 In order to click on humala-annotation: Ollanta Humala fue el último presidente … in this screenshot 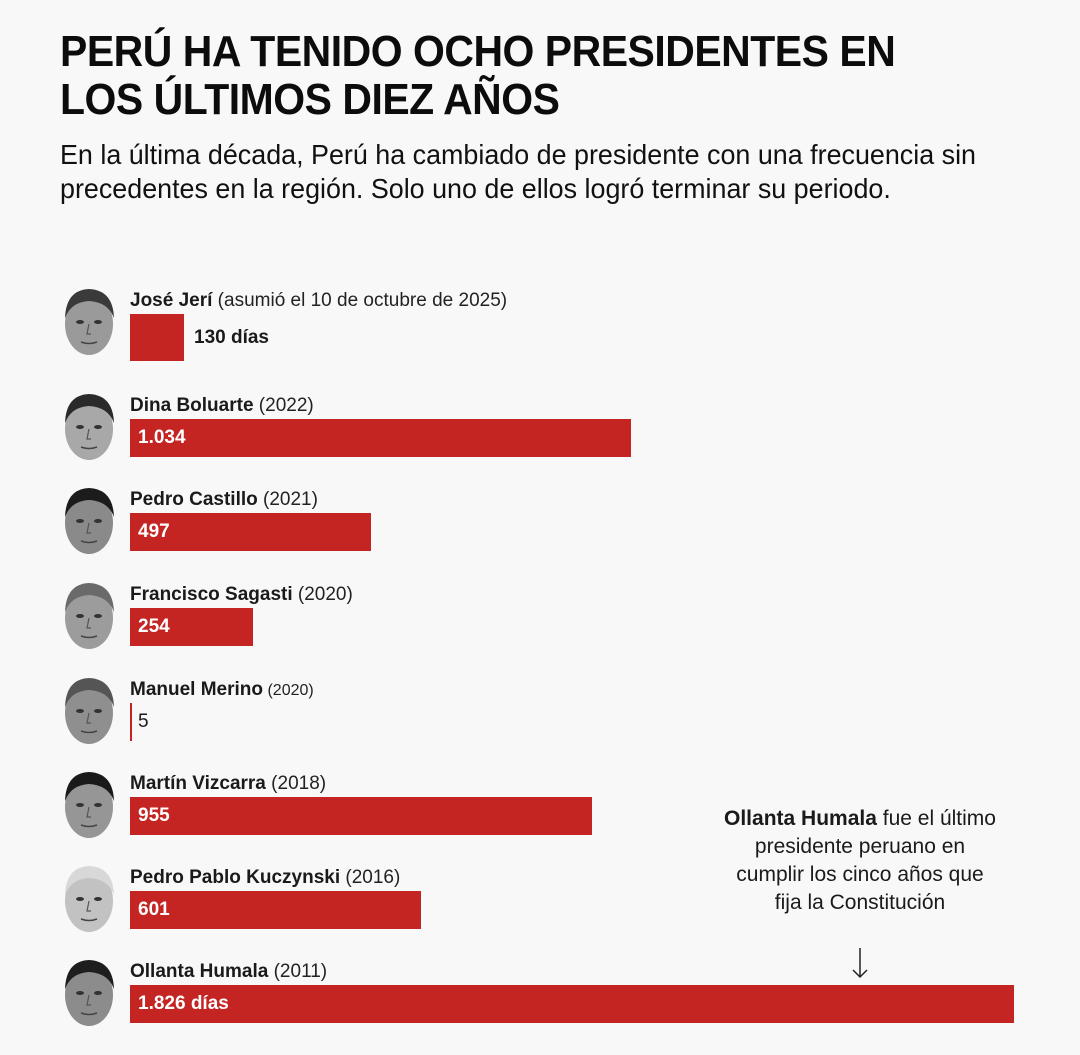, I will do `click(860, 861)`.